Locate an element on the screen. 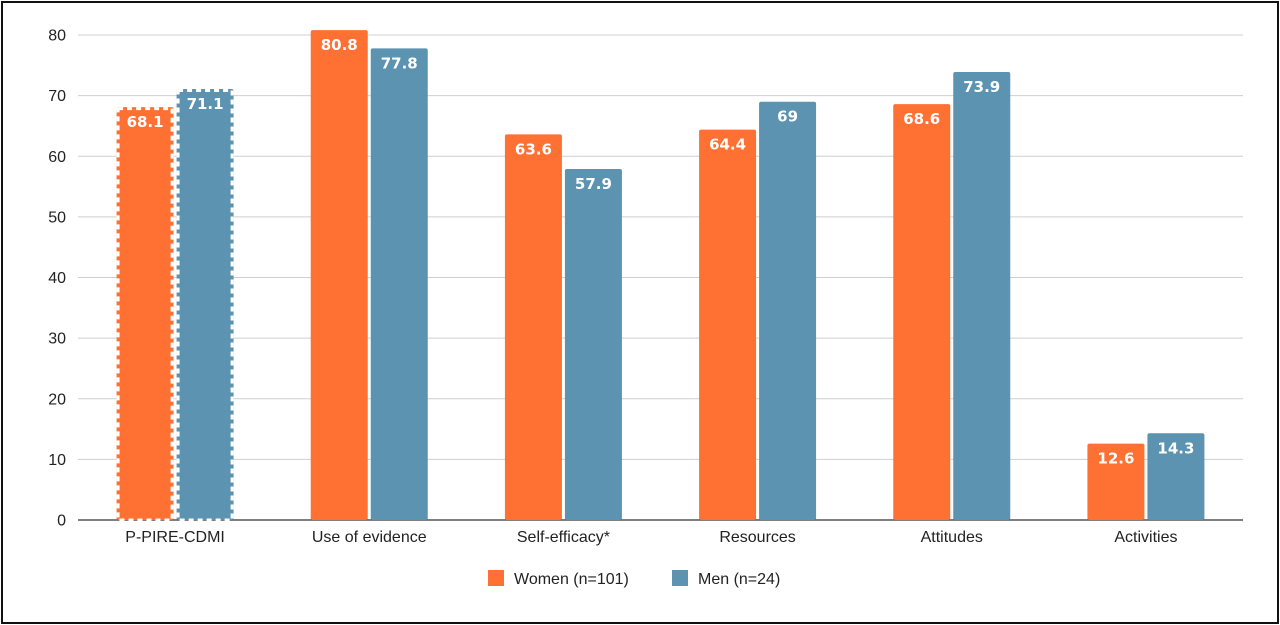  legend-item-men-n-24: Men (n=24) is located at coordinates (726, 579).